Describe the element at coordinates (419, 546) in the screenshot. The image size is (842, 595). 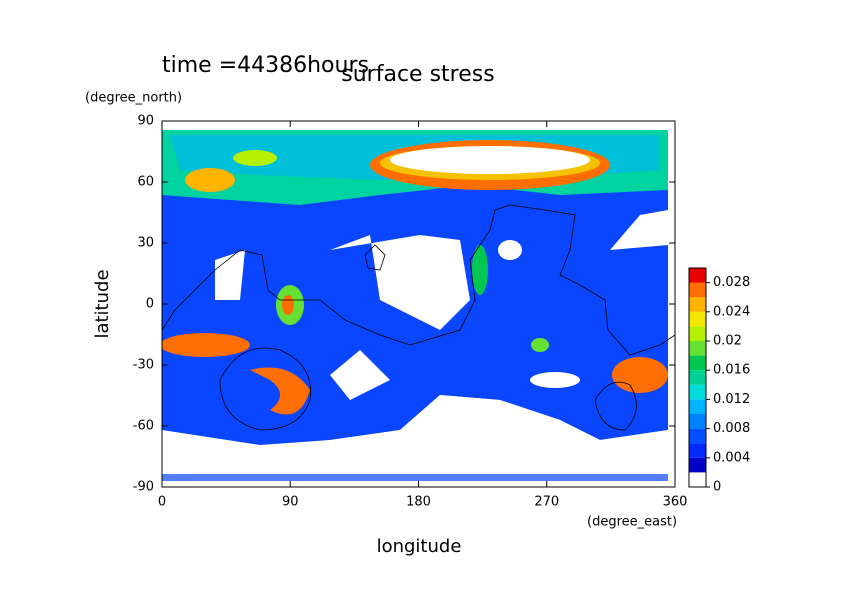
I see `x-axis-label: longitude` at that location.